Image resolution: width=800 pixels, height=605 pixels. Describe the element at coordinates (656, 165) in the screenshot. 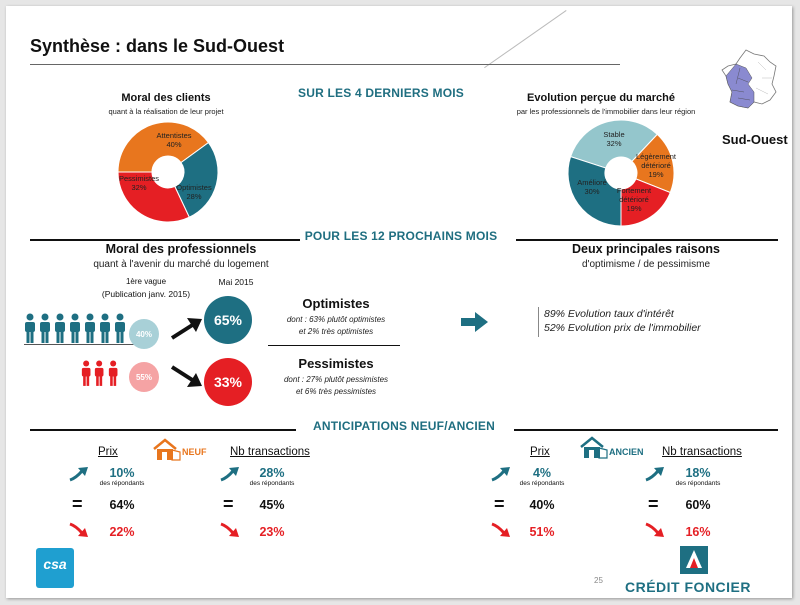

I see `slice-label-legerement-deteriore: Légèrement détérioré 19%` at that location.